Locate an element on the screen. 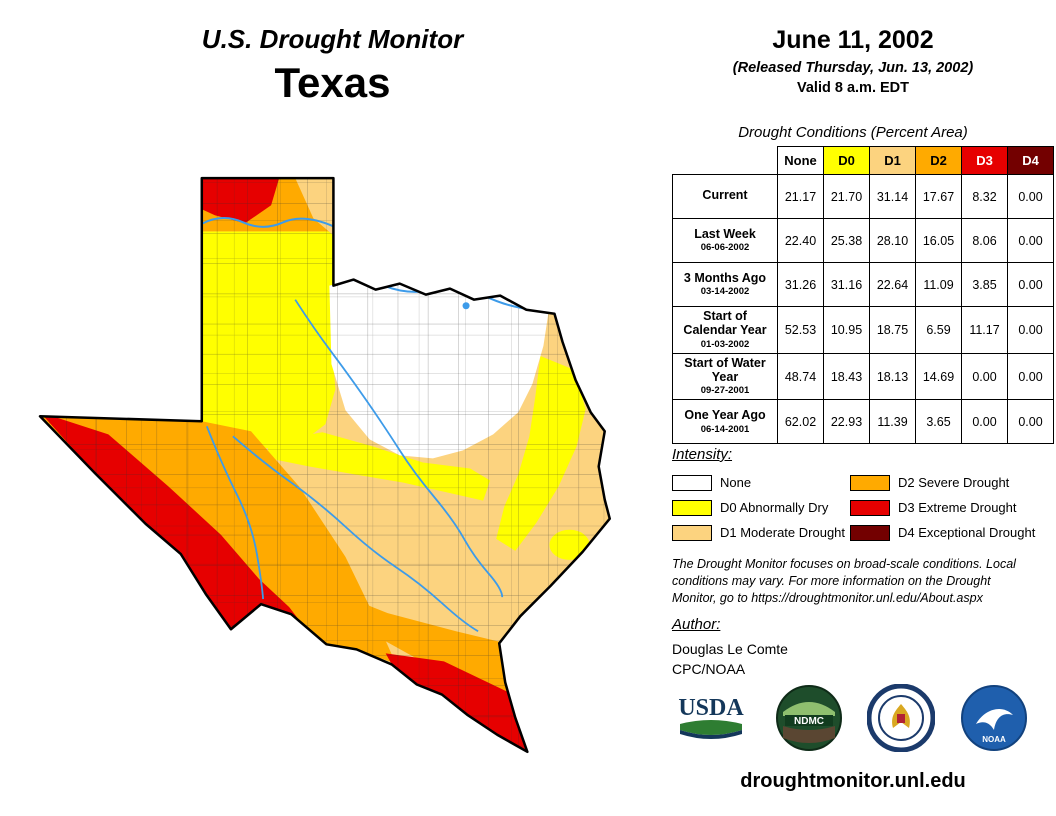 The image size is (1056, 816). footer-url: droughtmonitor.unl.edu is located at coordinates (853, 781).